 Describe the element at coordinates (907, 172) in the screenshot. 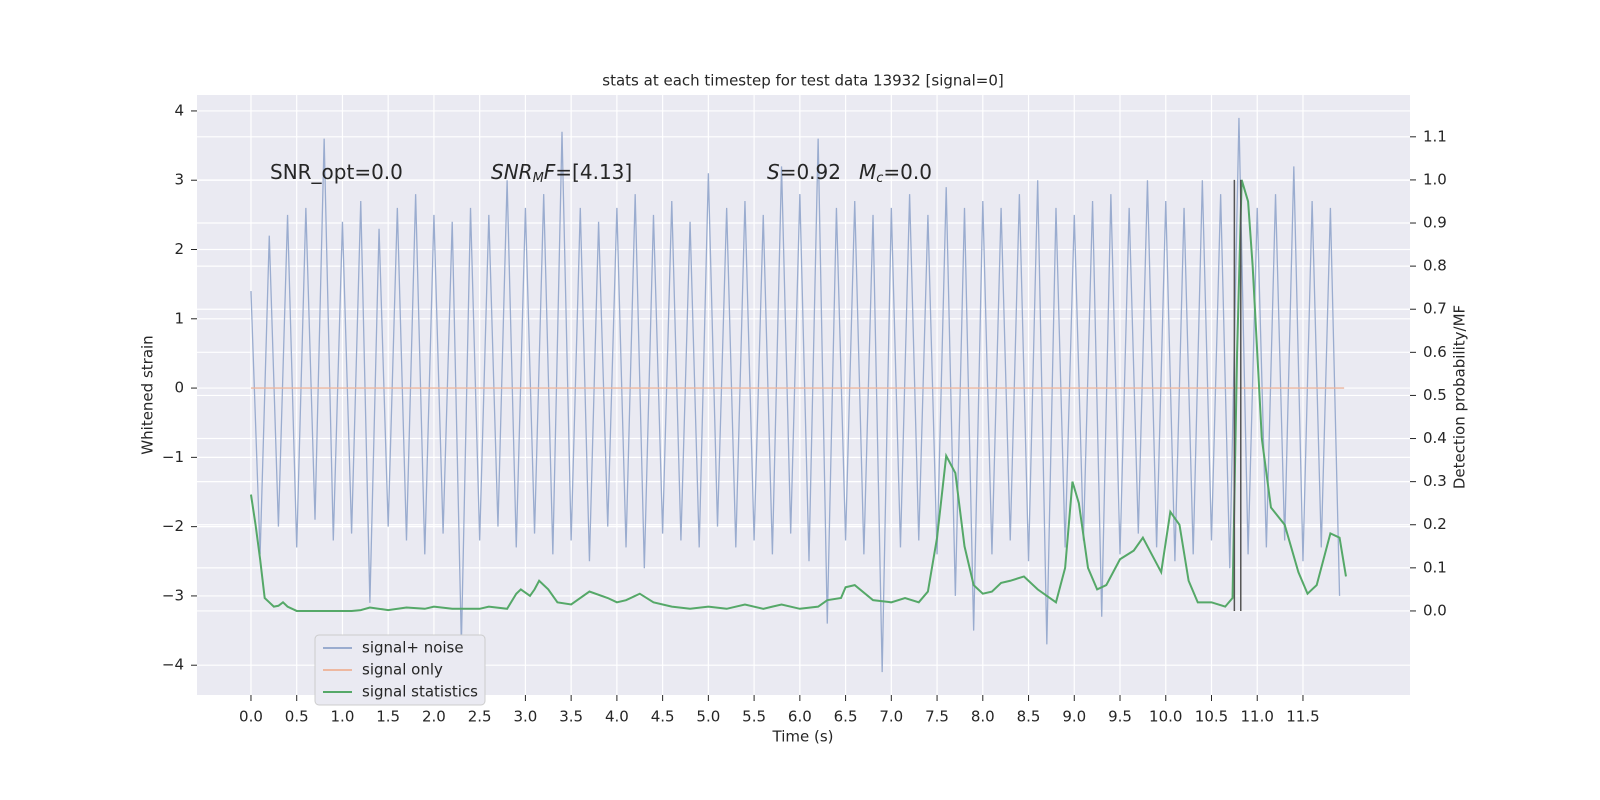

I see `annotation-part: =0.0` at that location.